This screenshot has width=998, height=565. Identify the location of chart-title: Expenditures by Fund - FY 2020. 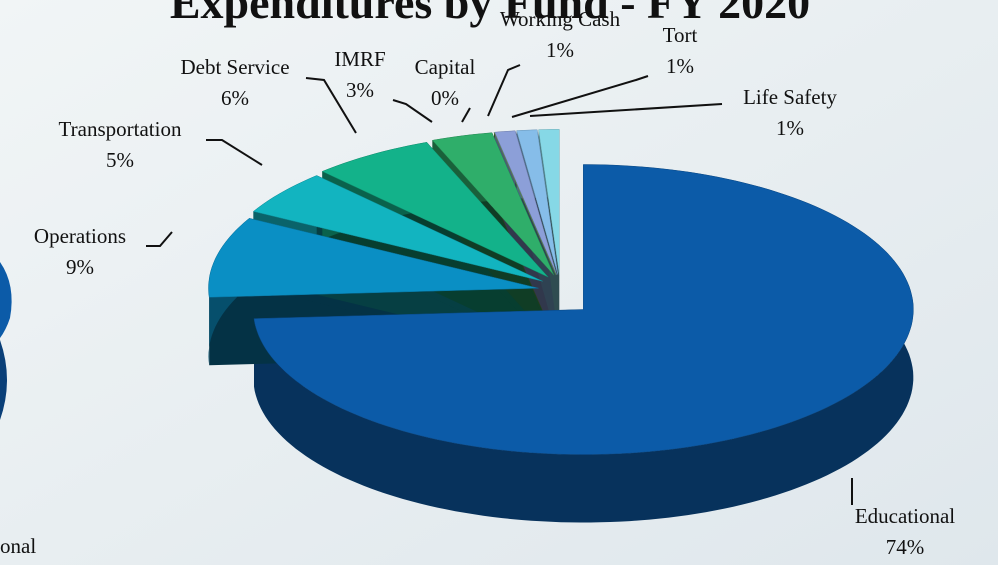
(490, 14).